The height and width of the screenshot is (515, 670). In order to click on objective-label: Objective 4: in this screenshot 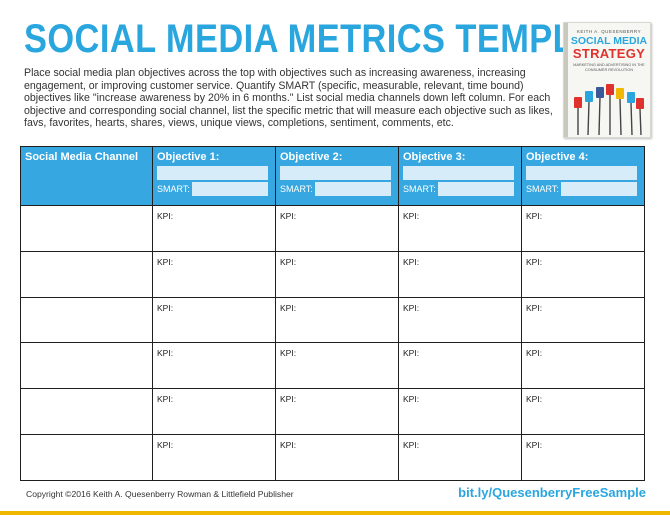, I will do `click(557, 157)`.